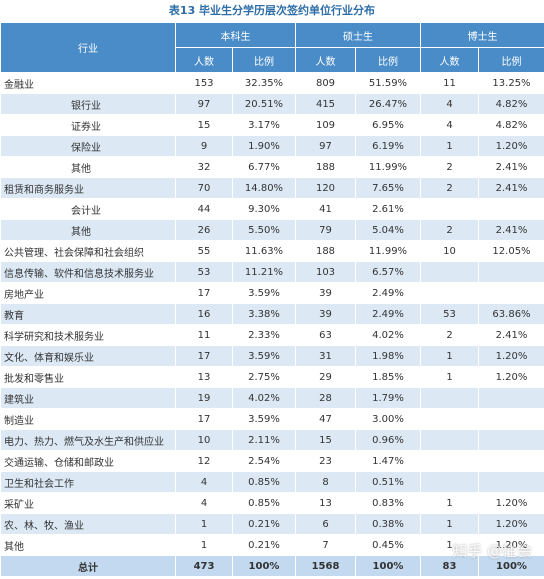 The height and width of the screenshot is (579, 544). I want to click on value-cell: 9.30%, so click(264, 209).